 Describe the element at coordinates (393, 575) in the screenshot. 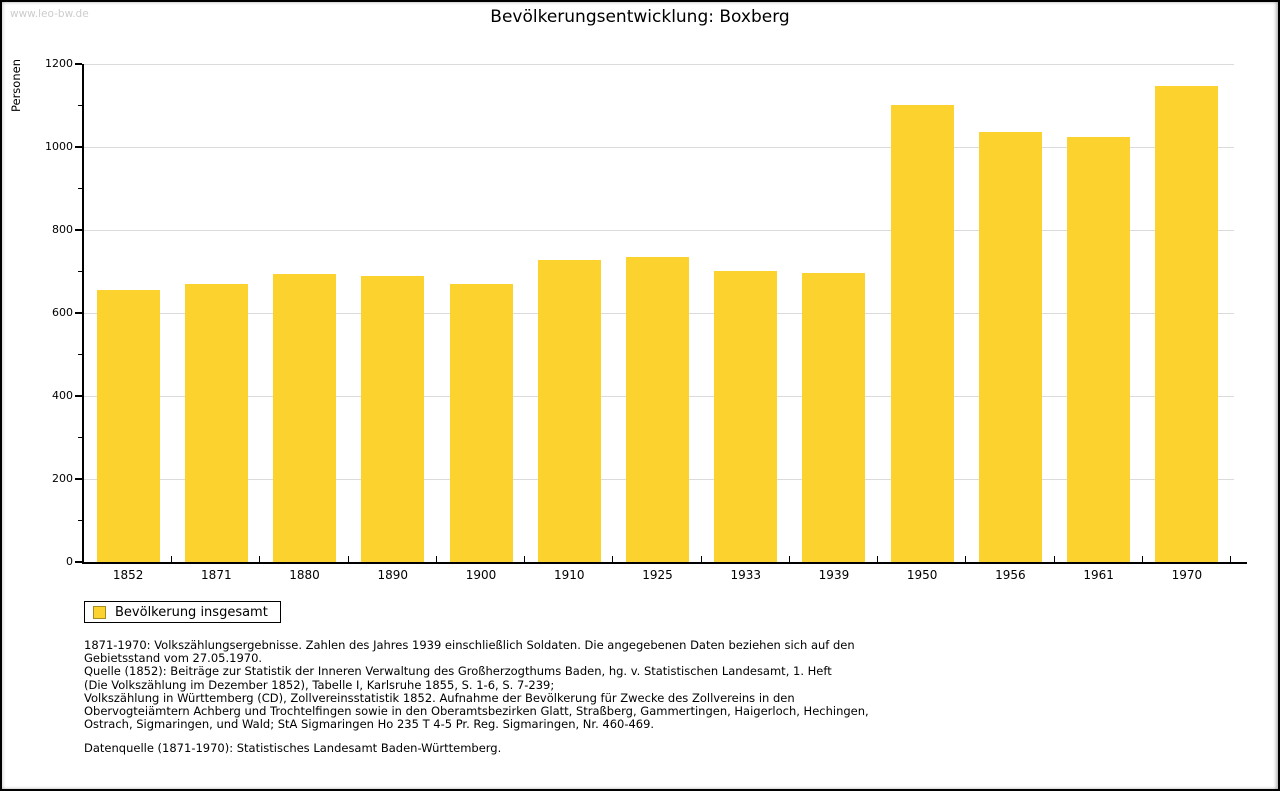

I see `x-tick-label: 1890` at that location.